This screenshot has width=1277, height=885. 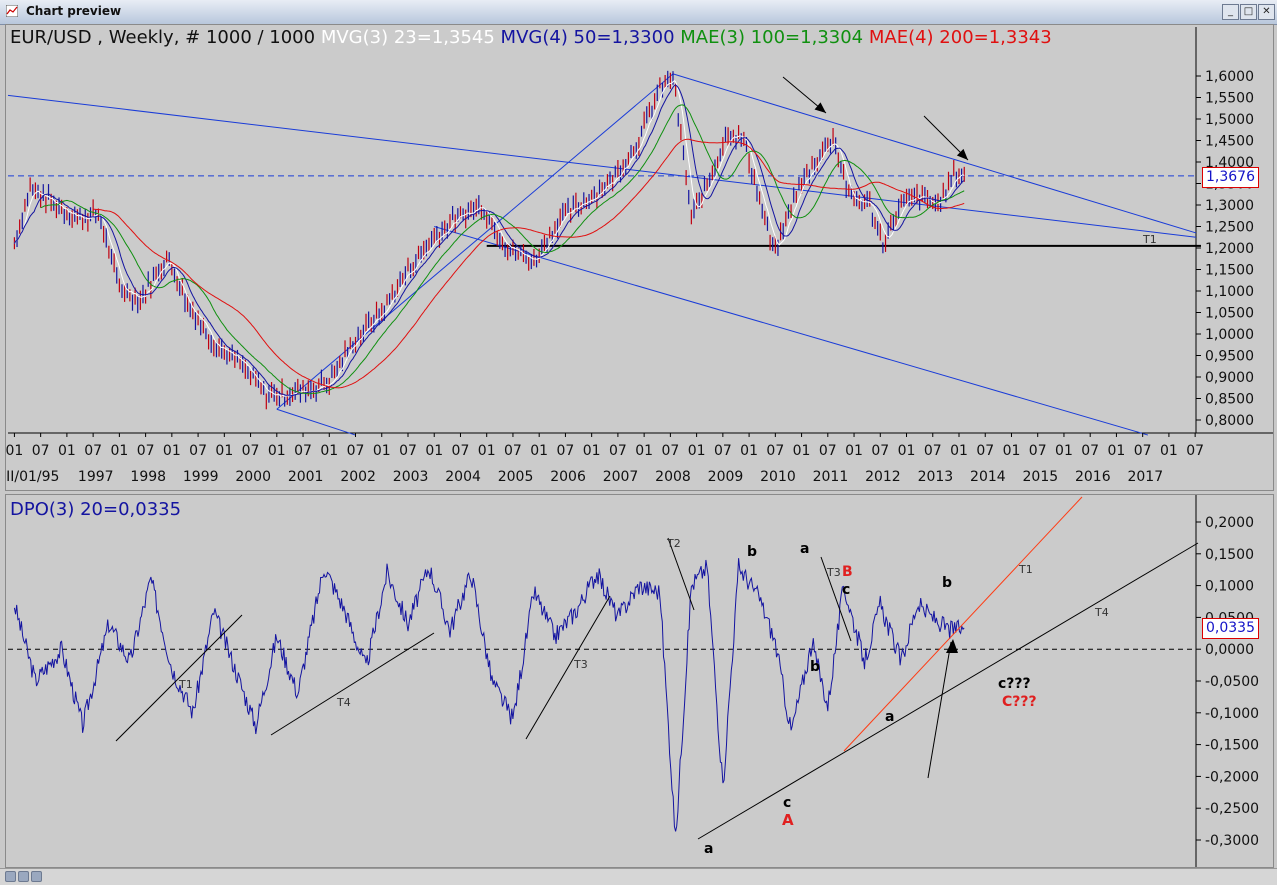 I want to click on channel-lower-line, so click(x=791, y=331).